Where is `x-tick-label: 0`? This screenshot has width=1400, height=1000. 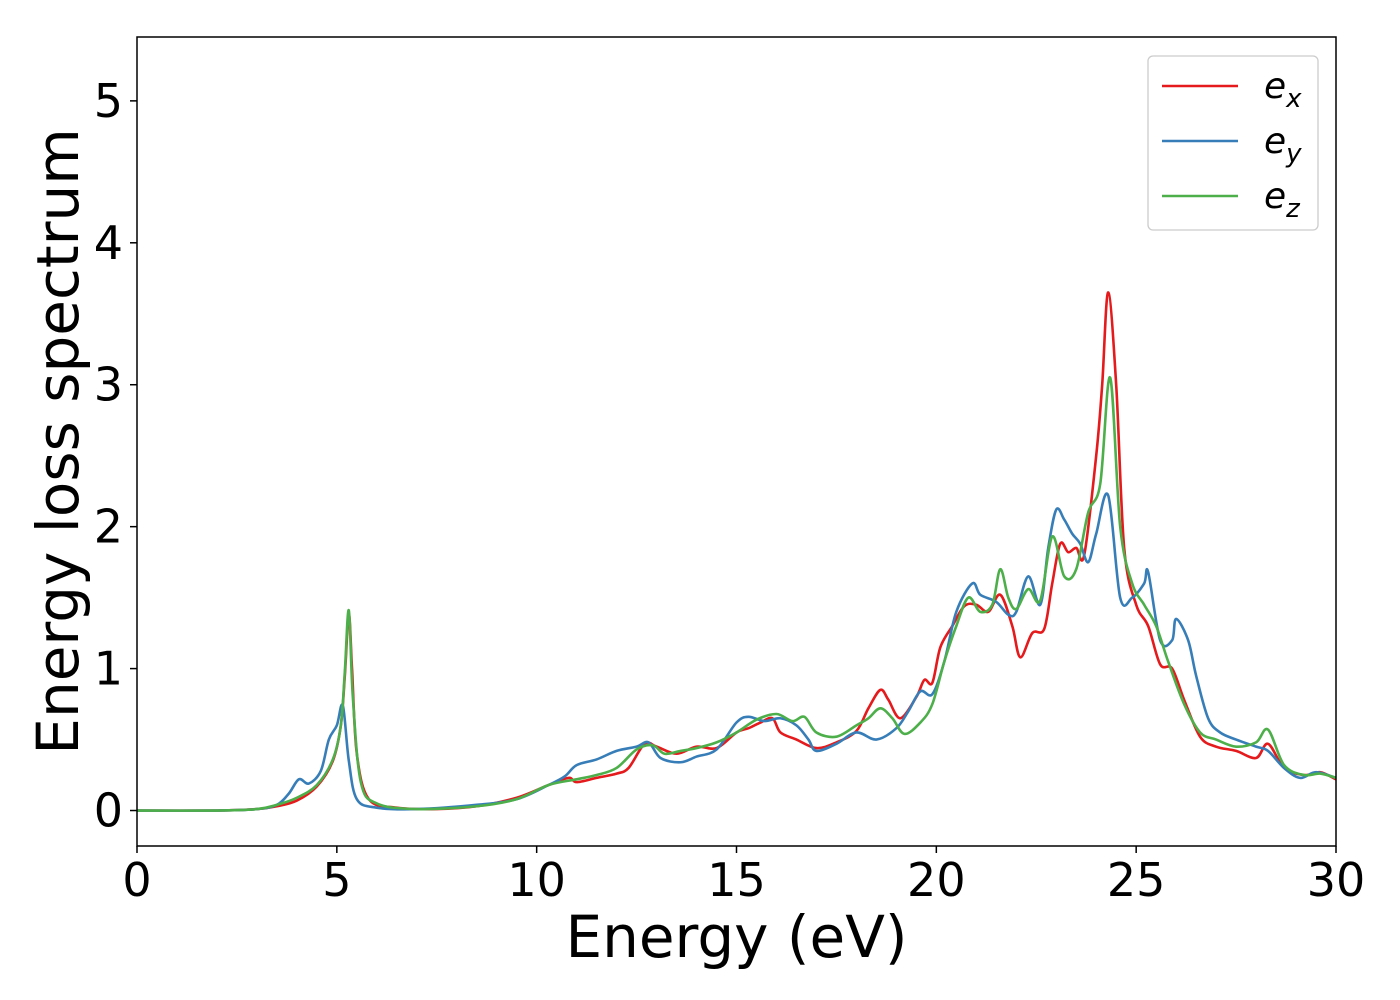
x-tick-label: 0 is located at coordinates (136, 880).